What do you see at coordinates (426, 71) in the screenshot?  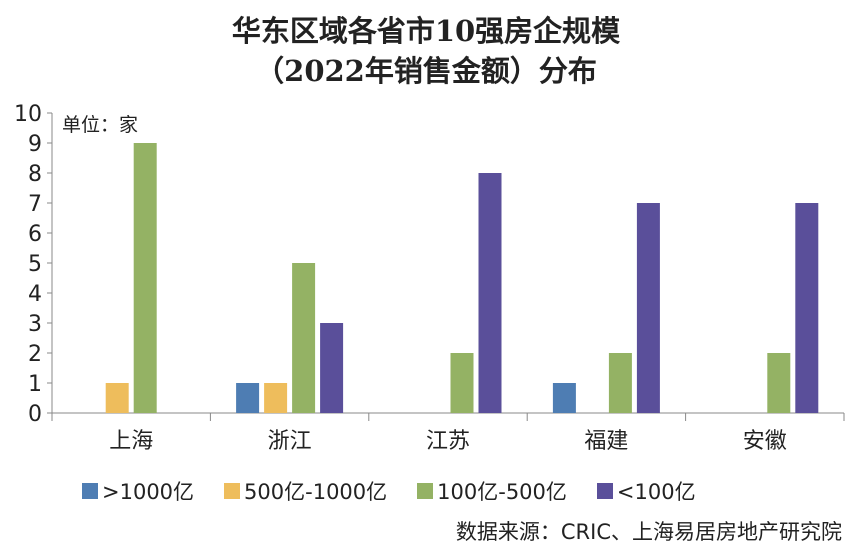 I see `chart-title-line-2: （2022年销售金额）分布` at bounding box center [426, 71].